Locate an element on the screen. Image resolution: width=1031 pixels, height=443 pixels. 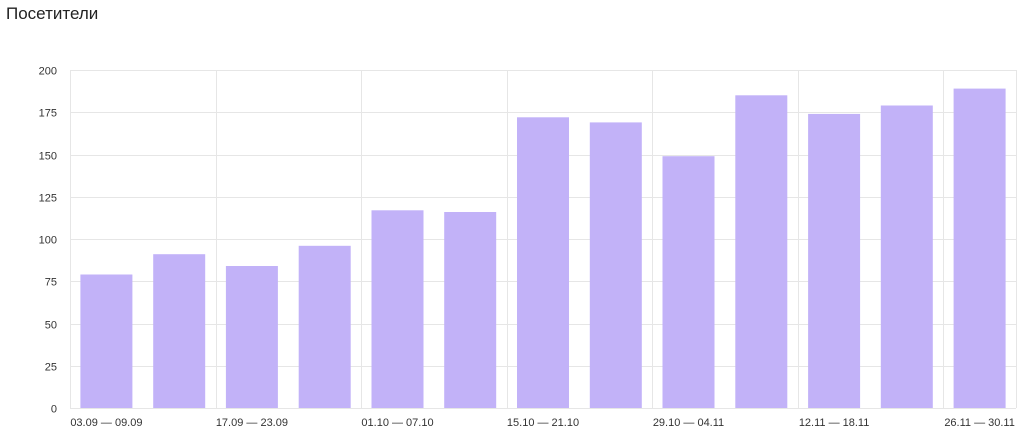
x-tick-label: 29.10 — 04.11 is located at coordinates (688, 423).